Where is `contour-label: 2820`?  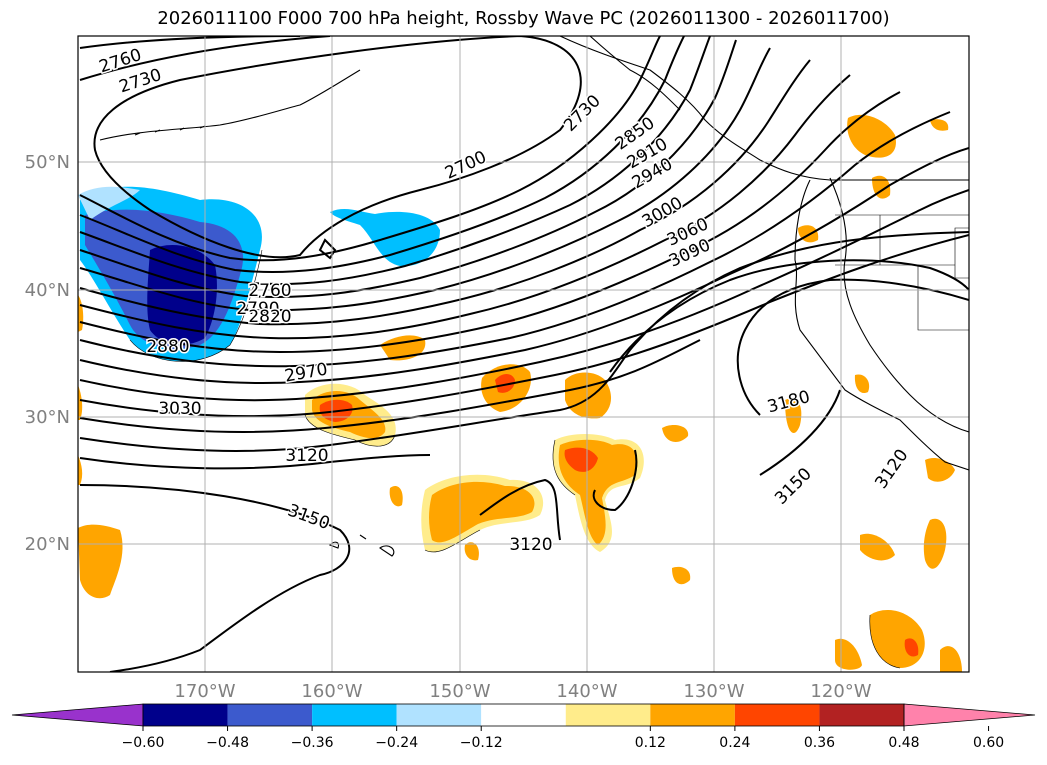 contour-label: 2820 is located at coordinates (269, 317).